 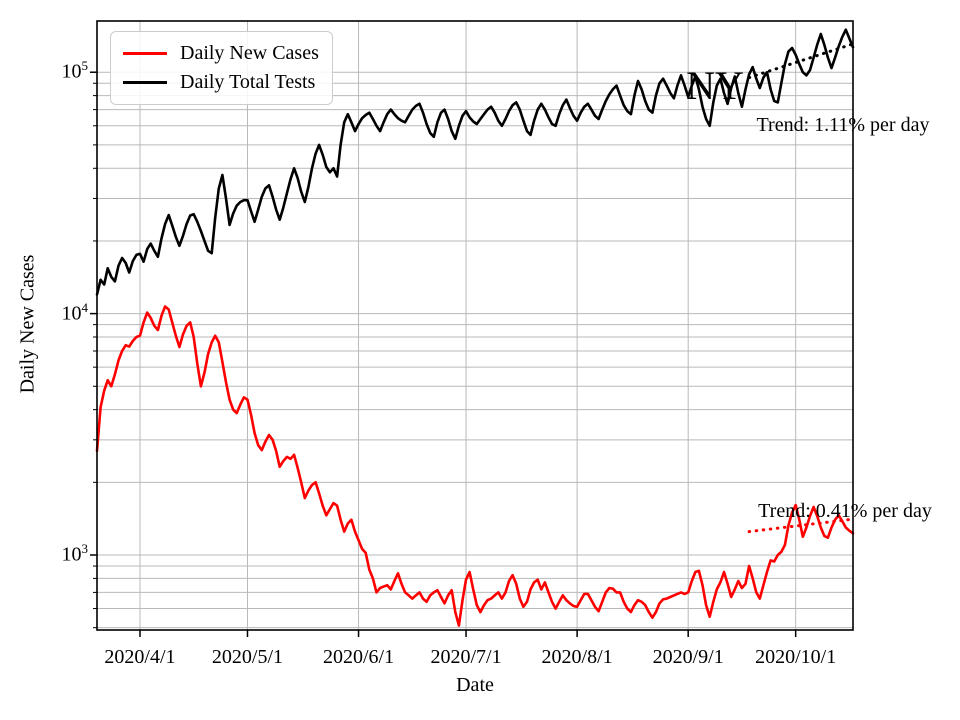 What do you see at coordinates (801, 61) in the screenshot?
I see `trend-line-daily-total-tests` at bounding box center [801, 61].